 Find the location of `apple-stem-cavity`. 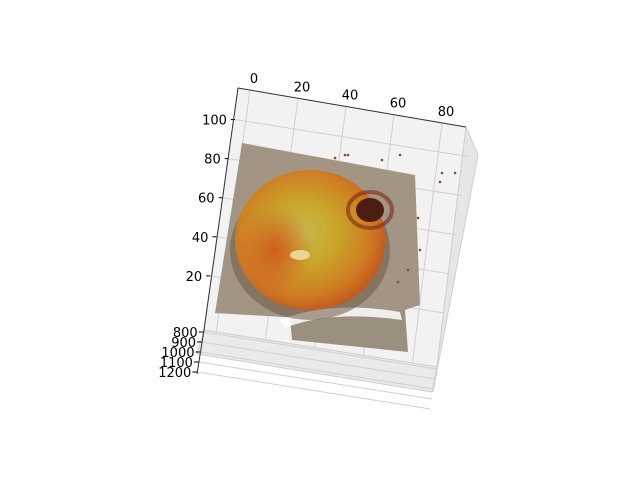

apple-stem-cavity is located at coordinates (370, 210).